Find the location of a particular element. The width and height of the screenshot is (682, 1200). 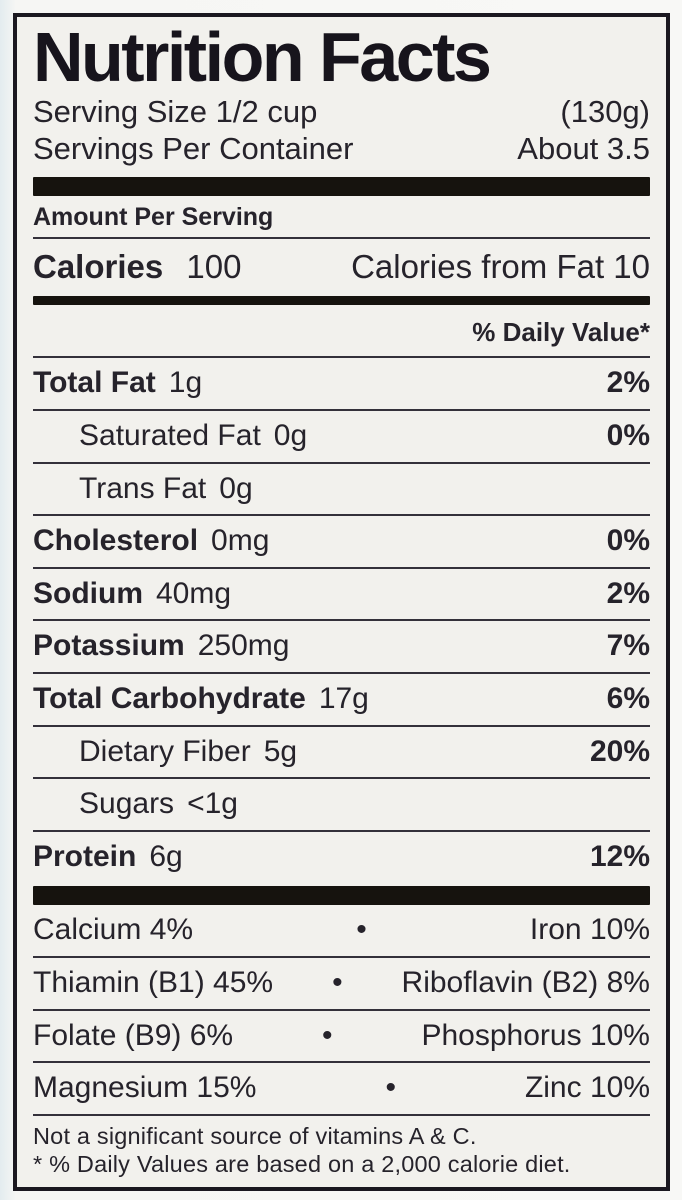

nutrient-amount: 250mg is located at coordinates (243, 646).